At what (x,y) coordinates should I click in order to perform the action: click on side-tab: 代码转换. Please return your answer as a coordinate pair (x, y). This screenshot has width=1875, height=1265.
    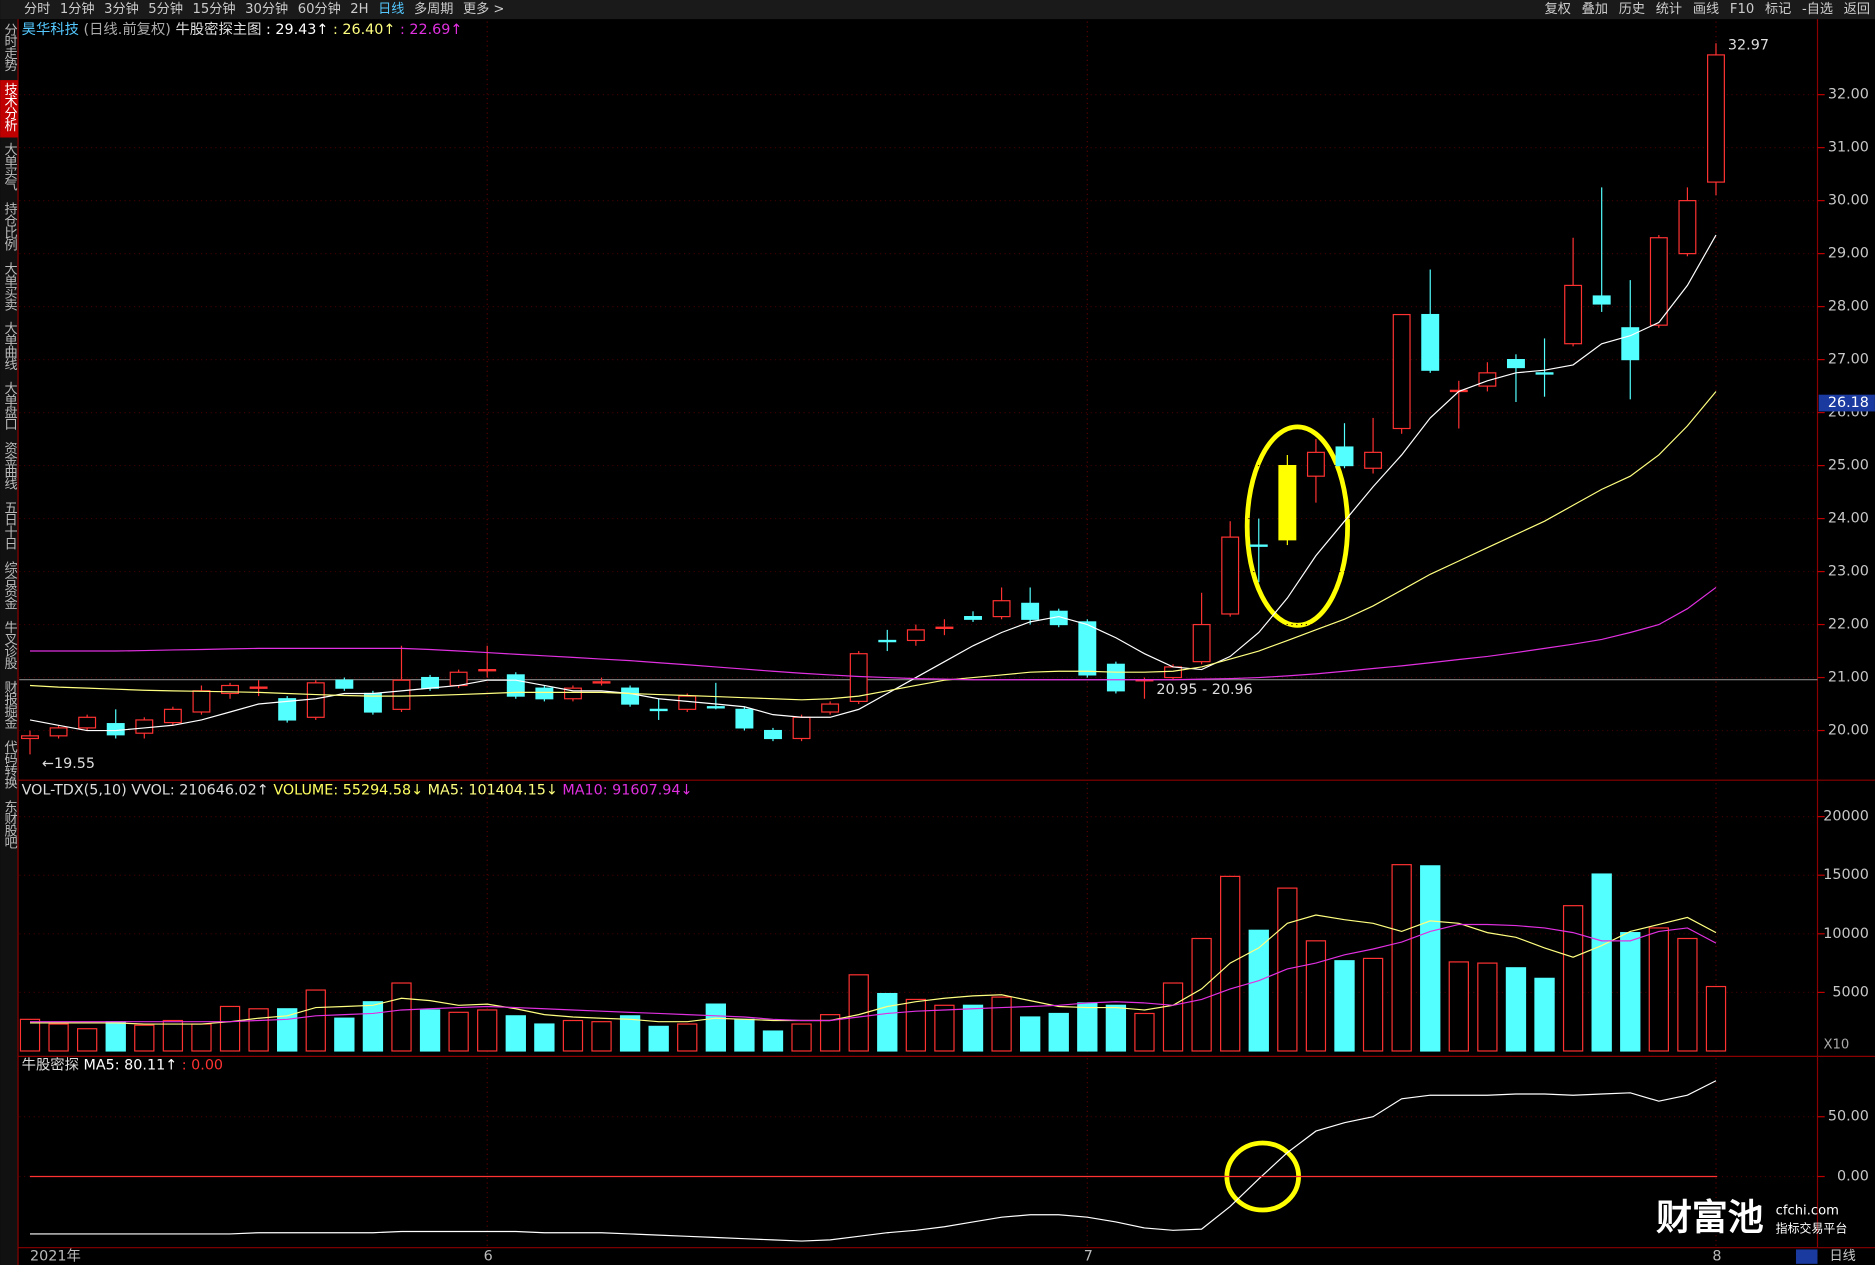
    Looking at the image, I should click on (10, 765).